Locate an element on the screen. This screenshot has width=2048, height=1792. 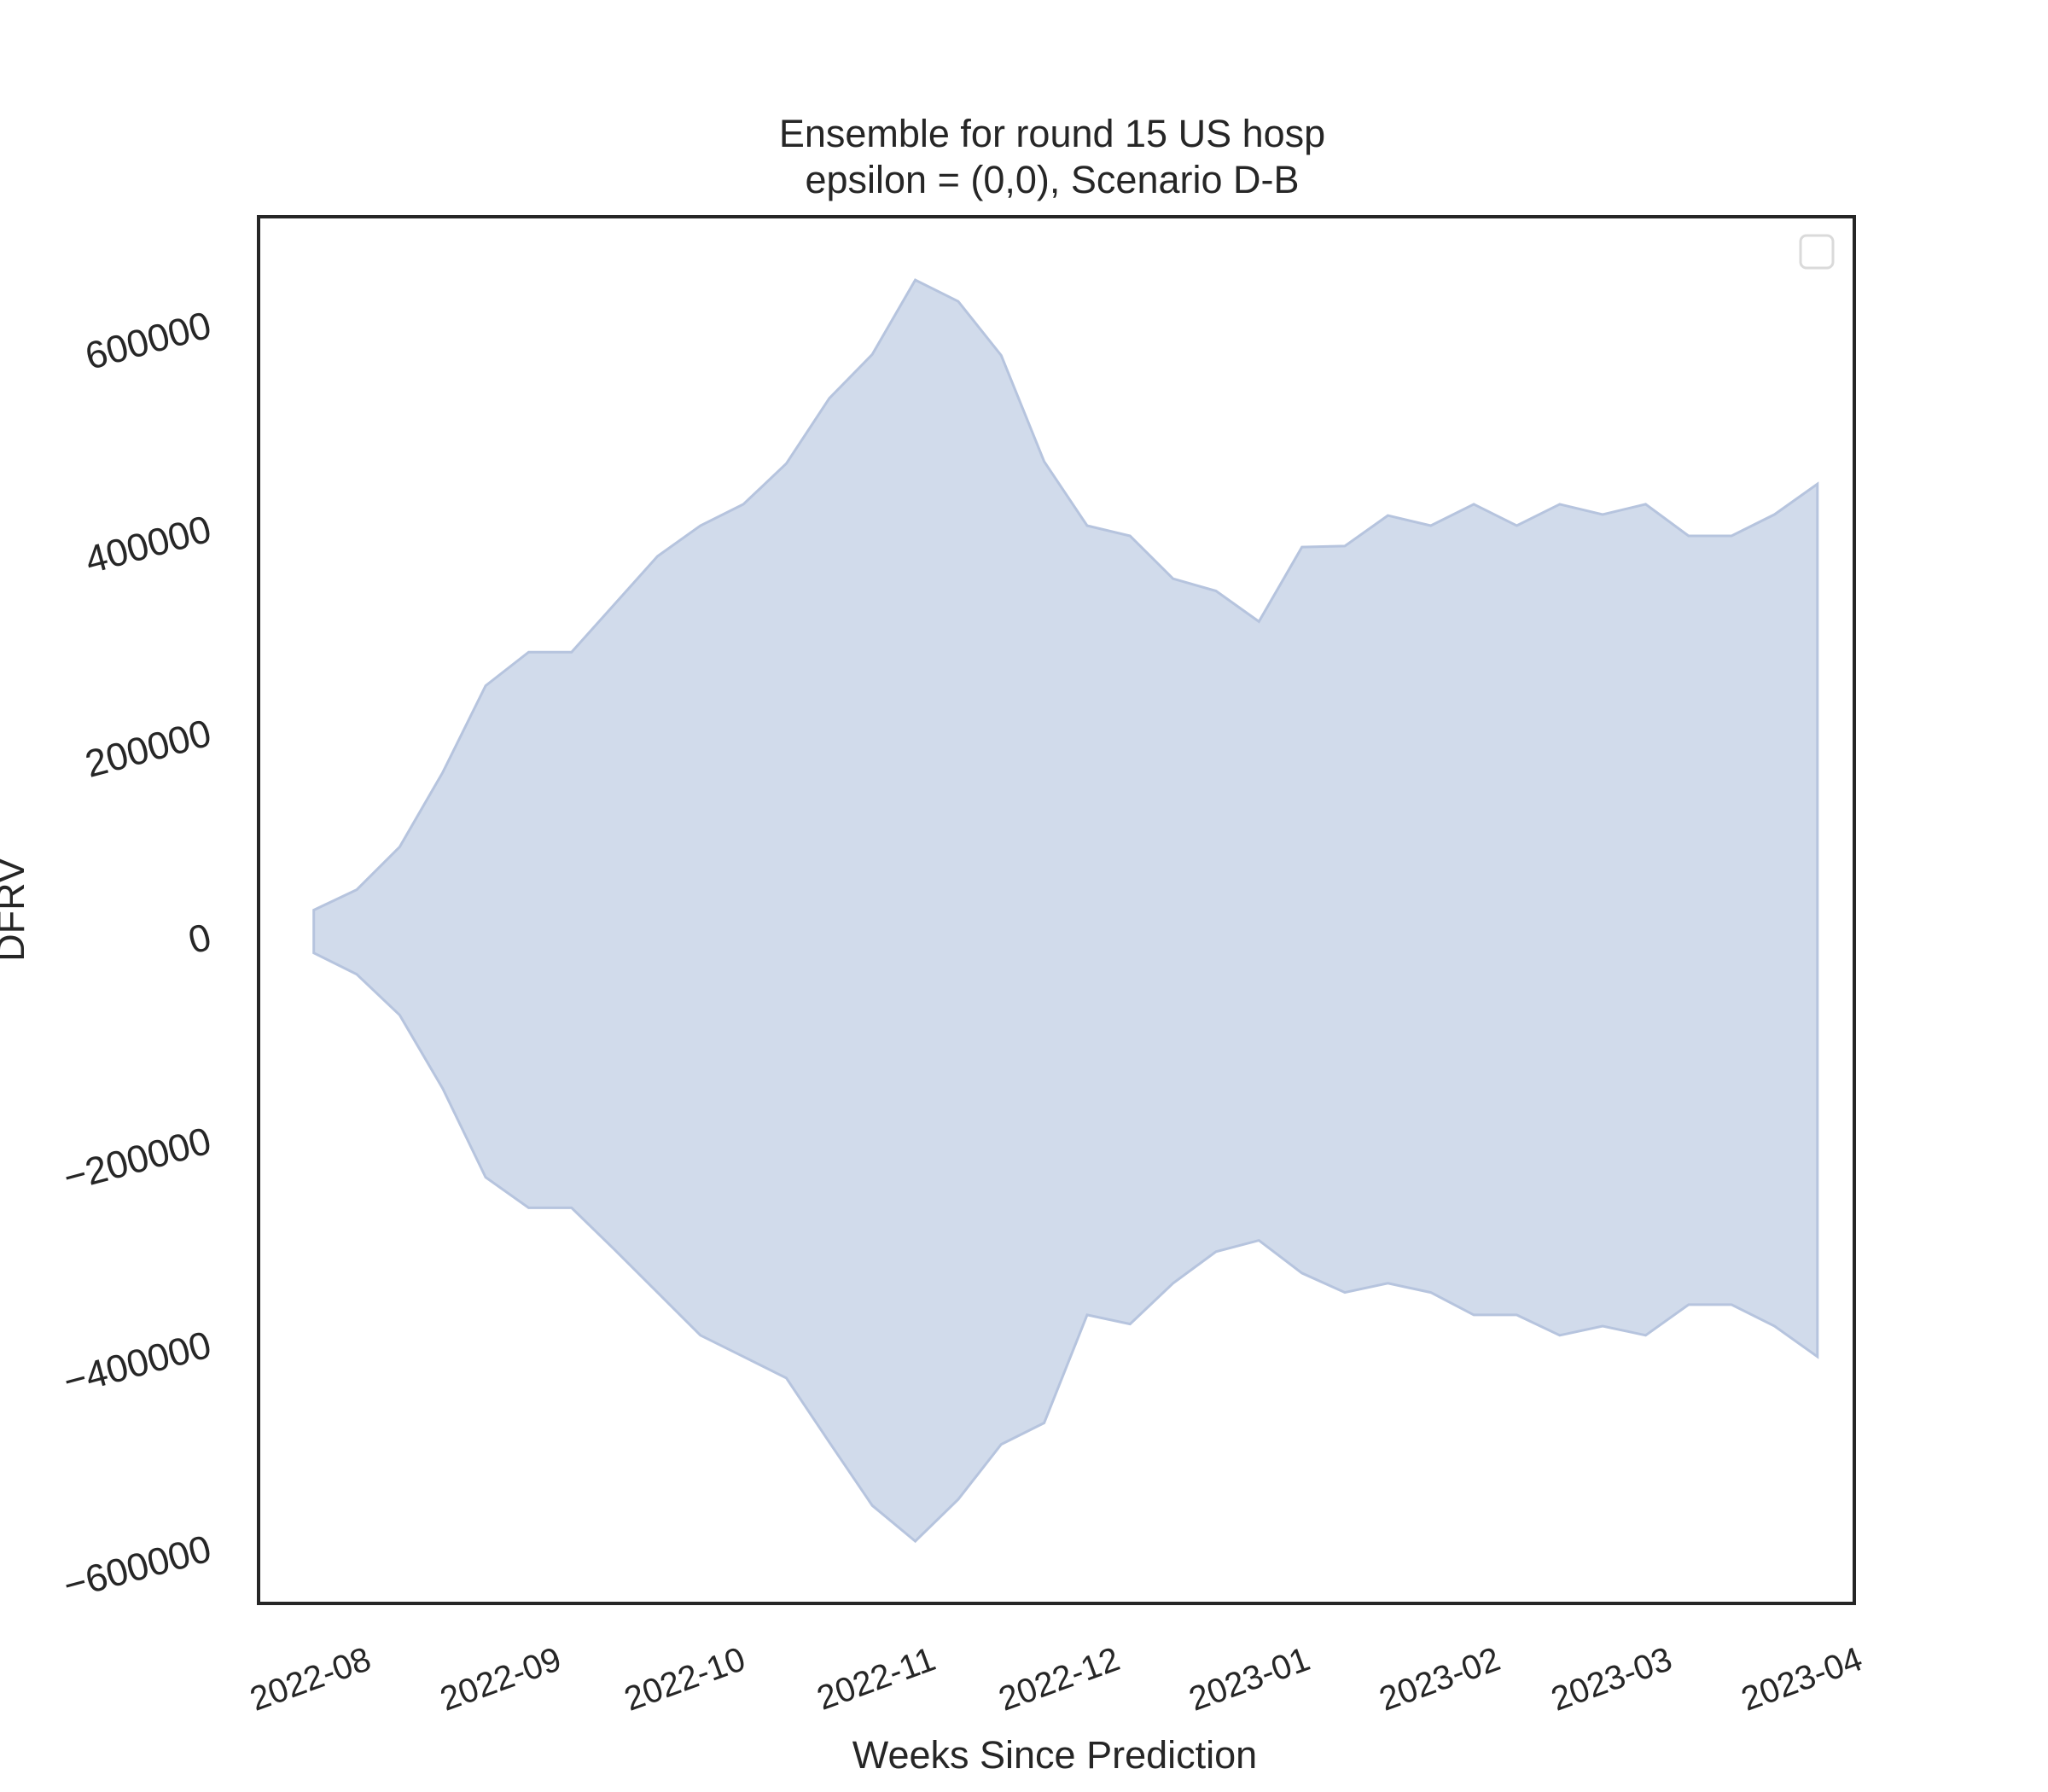
x-tick-label: 2023-01 is located at coordinates (1249, 1679).